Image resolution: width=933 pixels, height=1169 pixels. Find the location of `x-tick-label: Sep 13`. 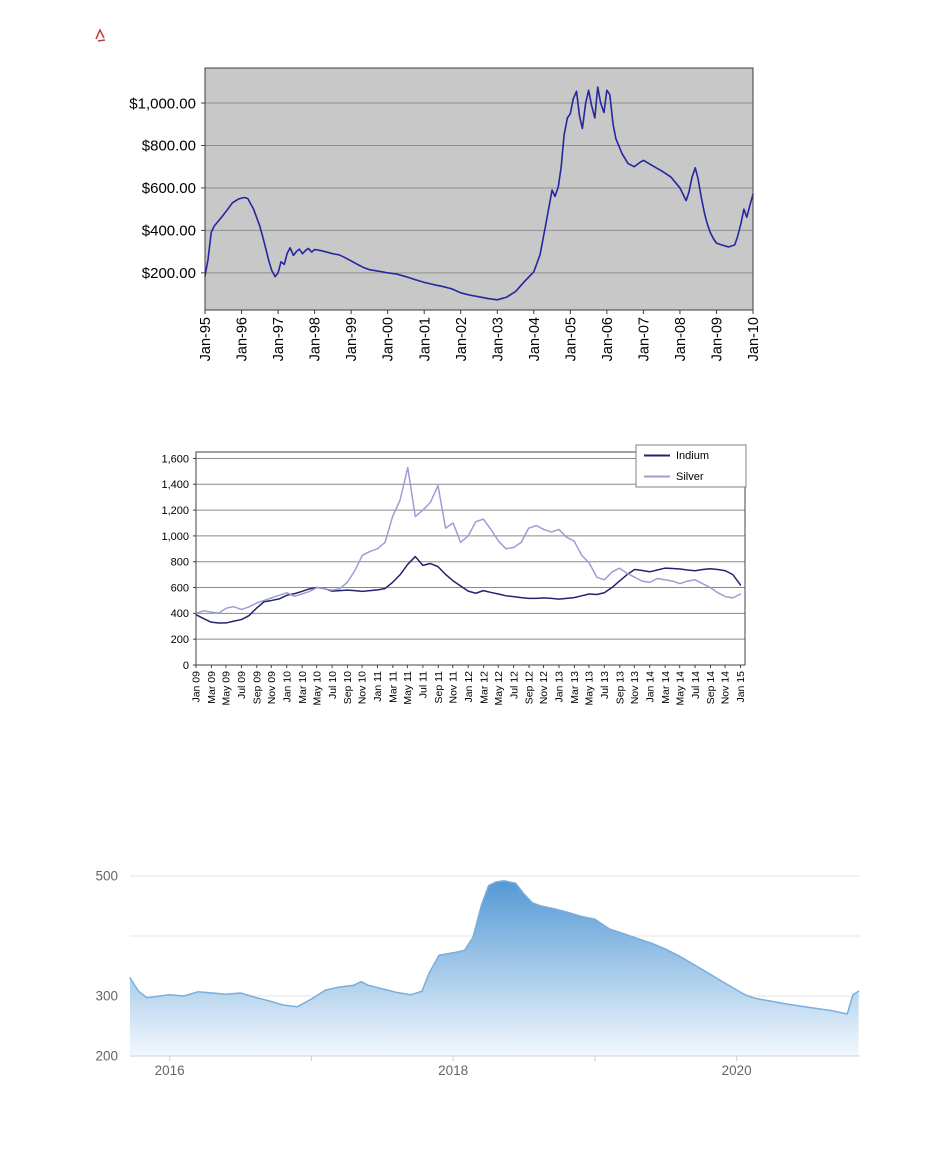

x-tick-label: Sep 13 is located at coordinates (620, 687).